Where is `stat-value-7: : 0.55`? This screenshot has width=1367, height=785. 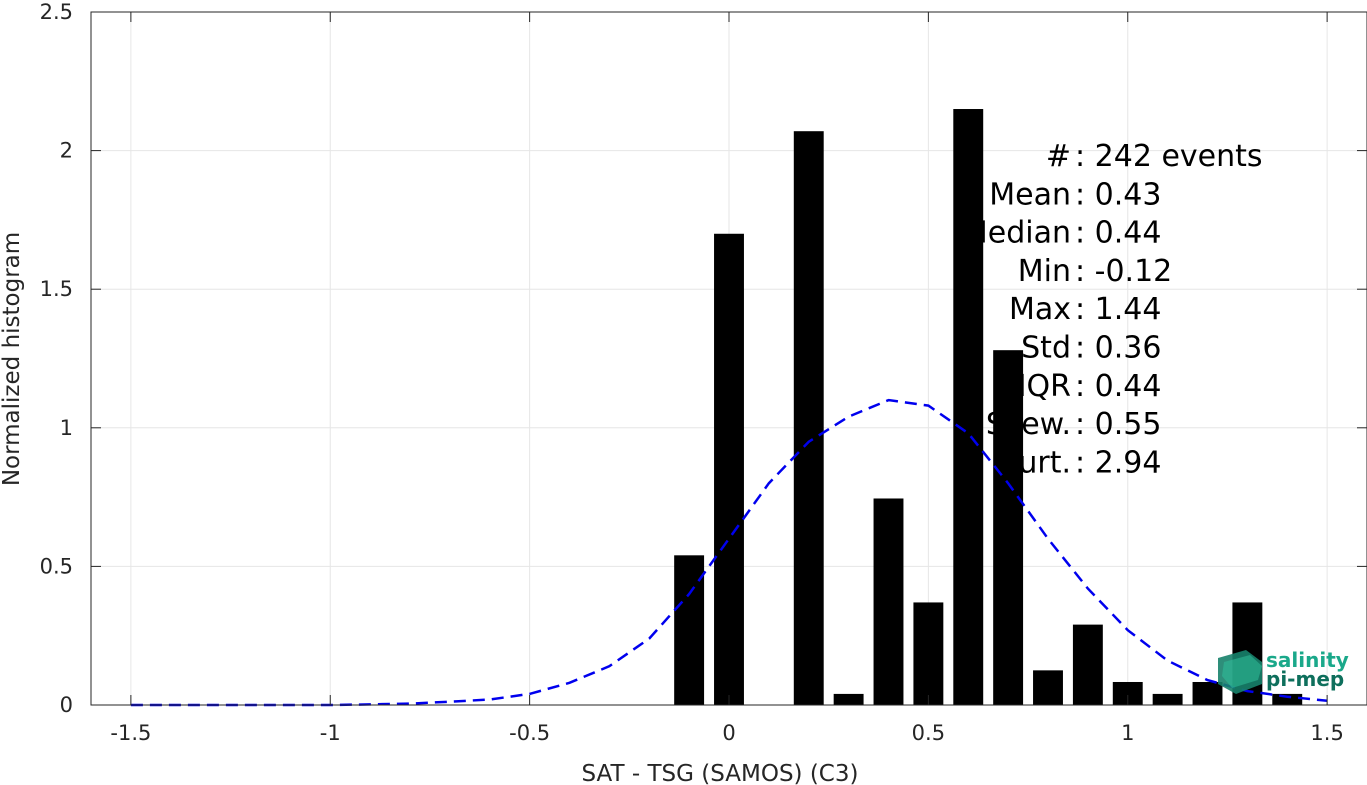 stat-value-7: : 0.55 is located at coordinates (1118, 424).